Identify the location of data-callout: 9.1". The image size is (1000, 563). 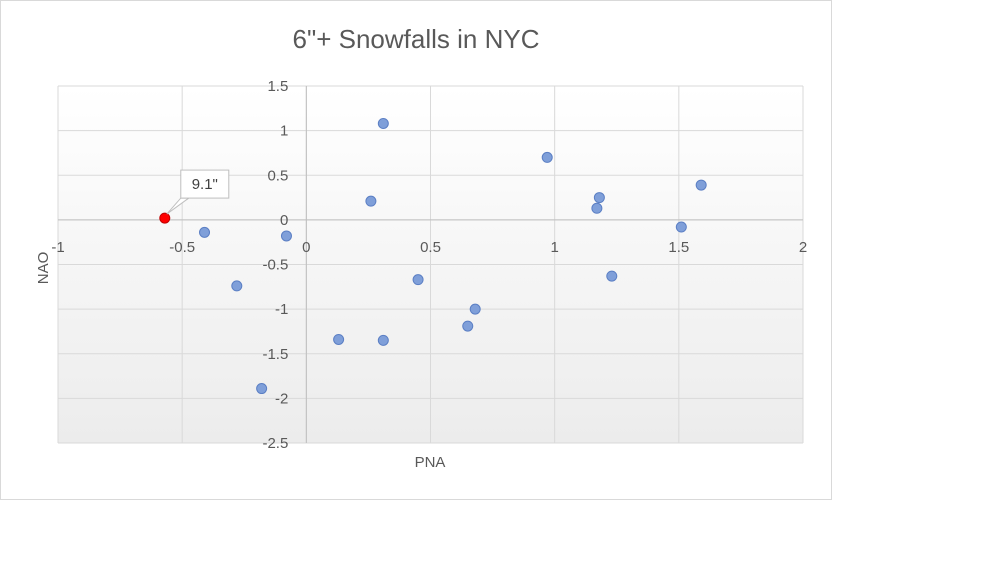
(198, 192).